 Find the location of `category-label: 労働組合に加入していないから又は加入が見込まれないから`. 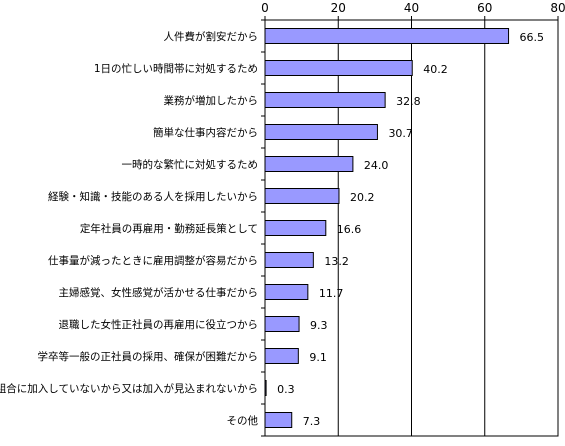

category-label: 労働組合に加入していないから又は加入が見込まれないから is located at coordinates (129, 388).